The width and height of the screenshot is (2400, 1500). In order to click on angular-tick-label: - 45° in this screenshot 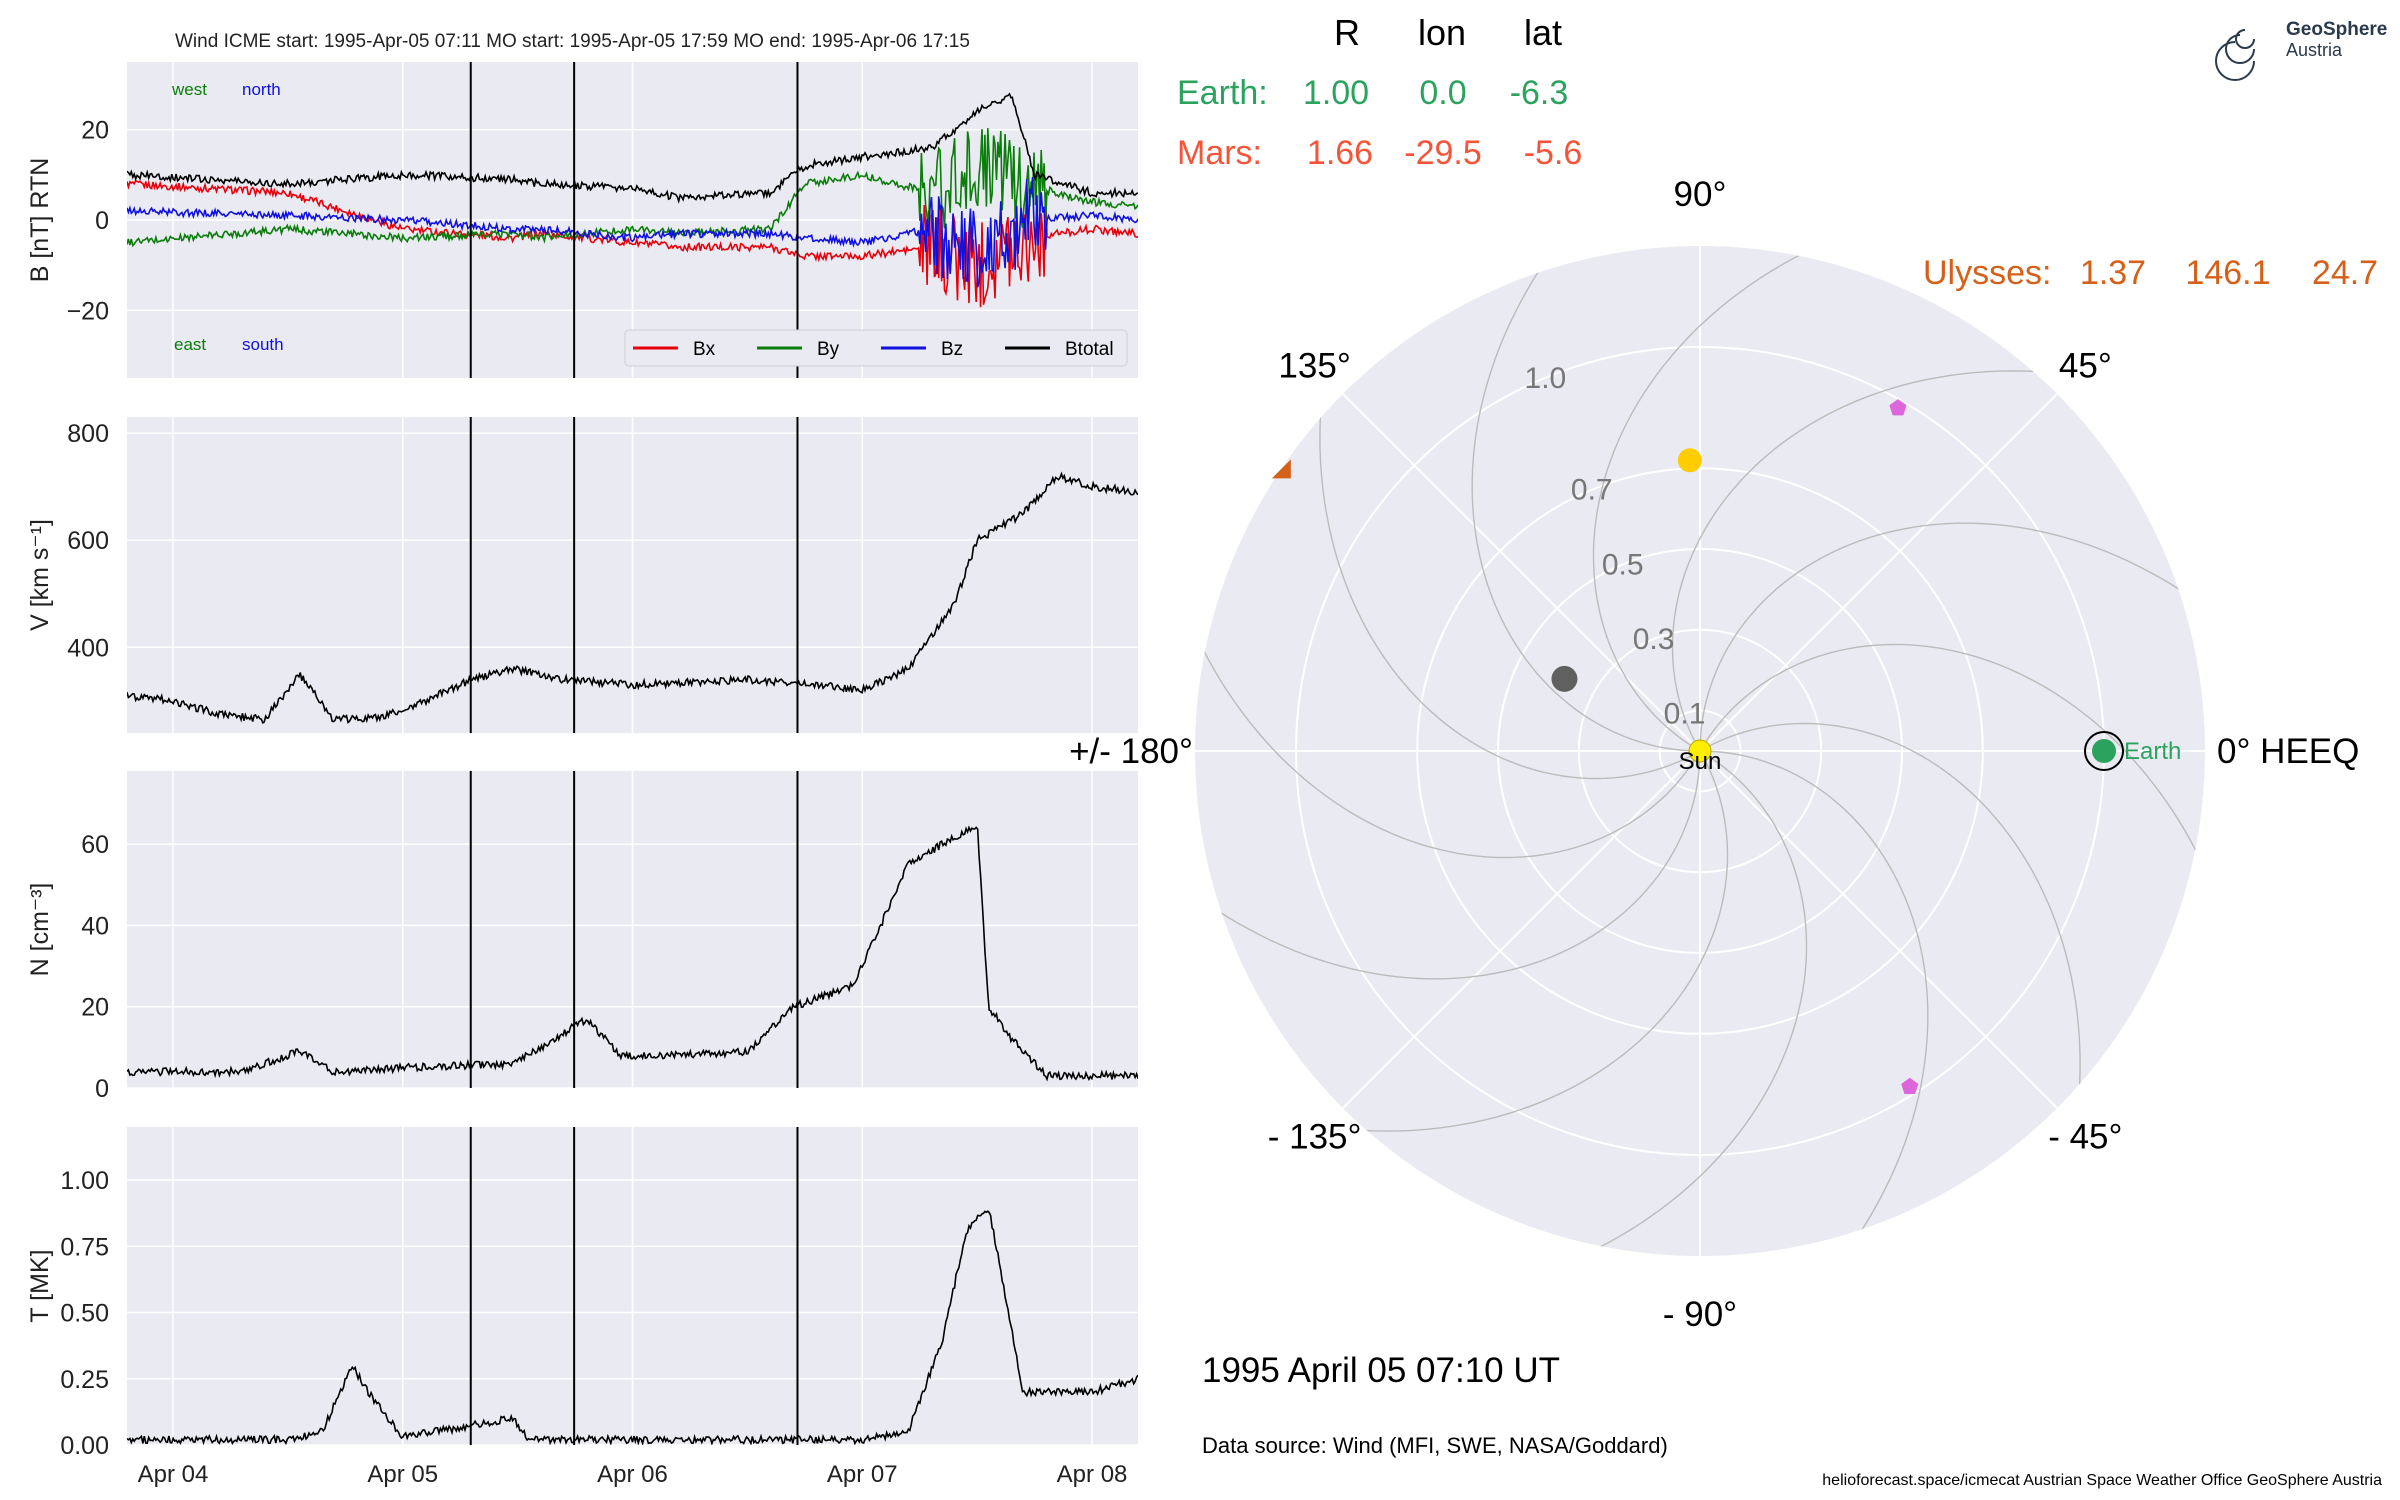, I will do `click(2085, 1136)`.